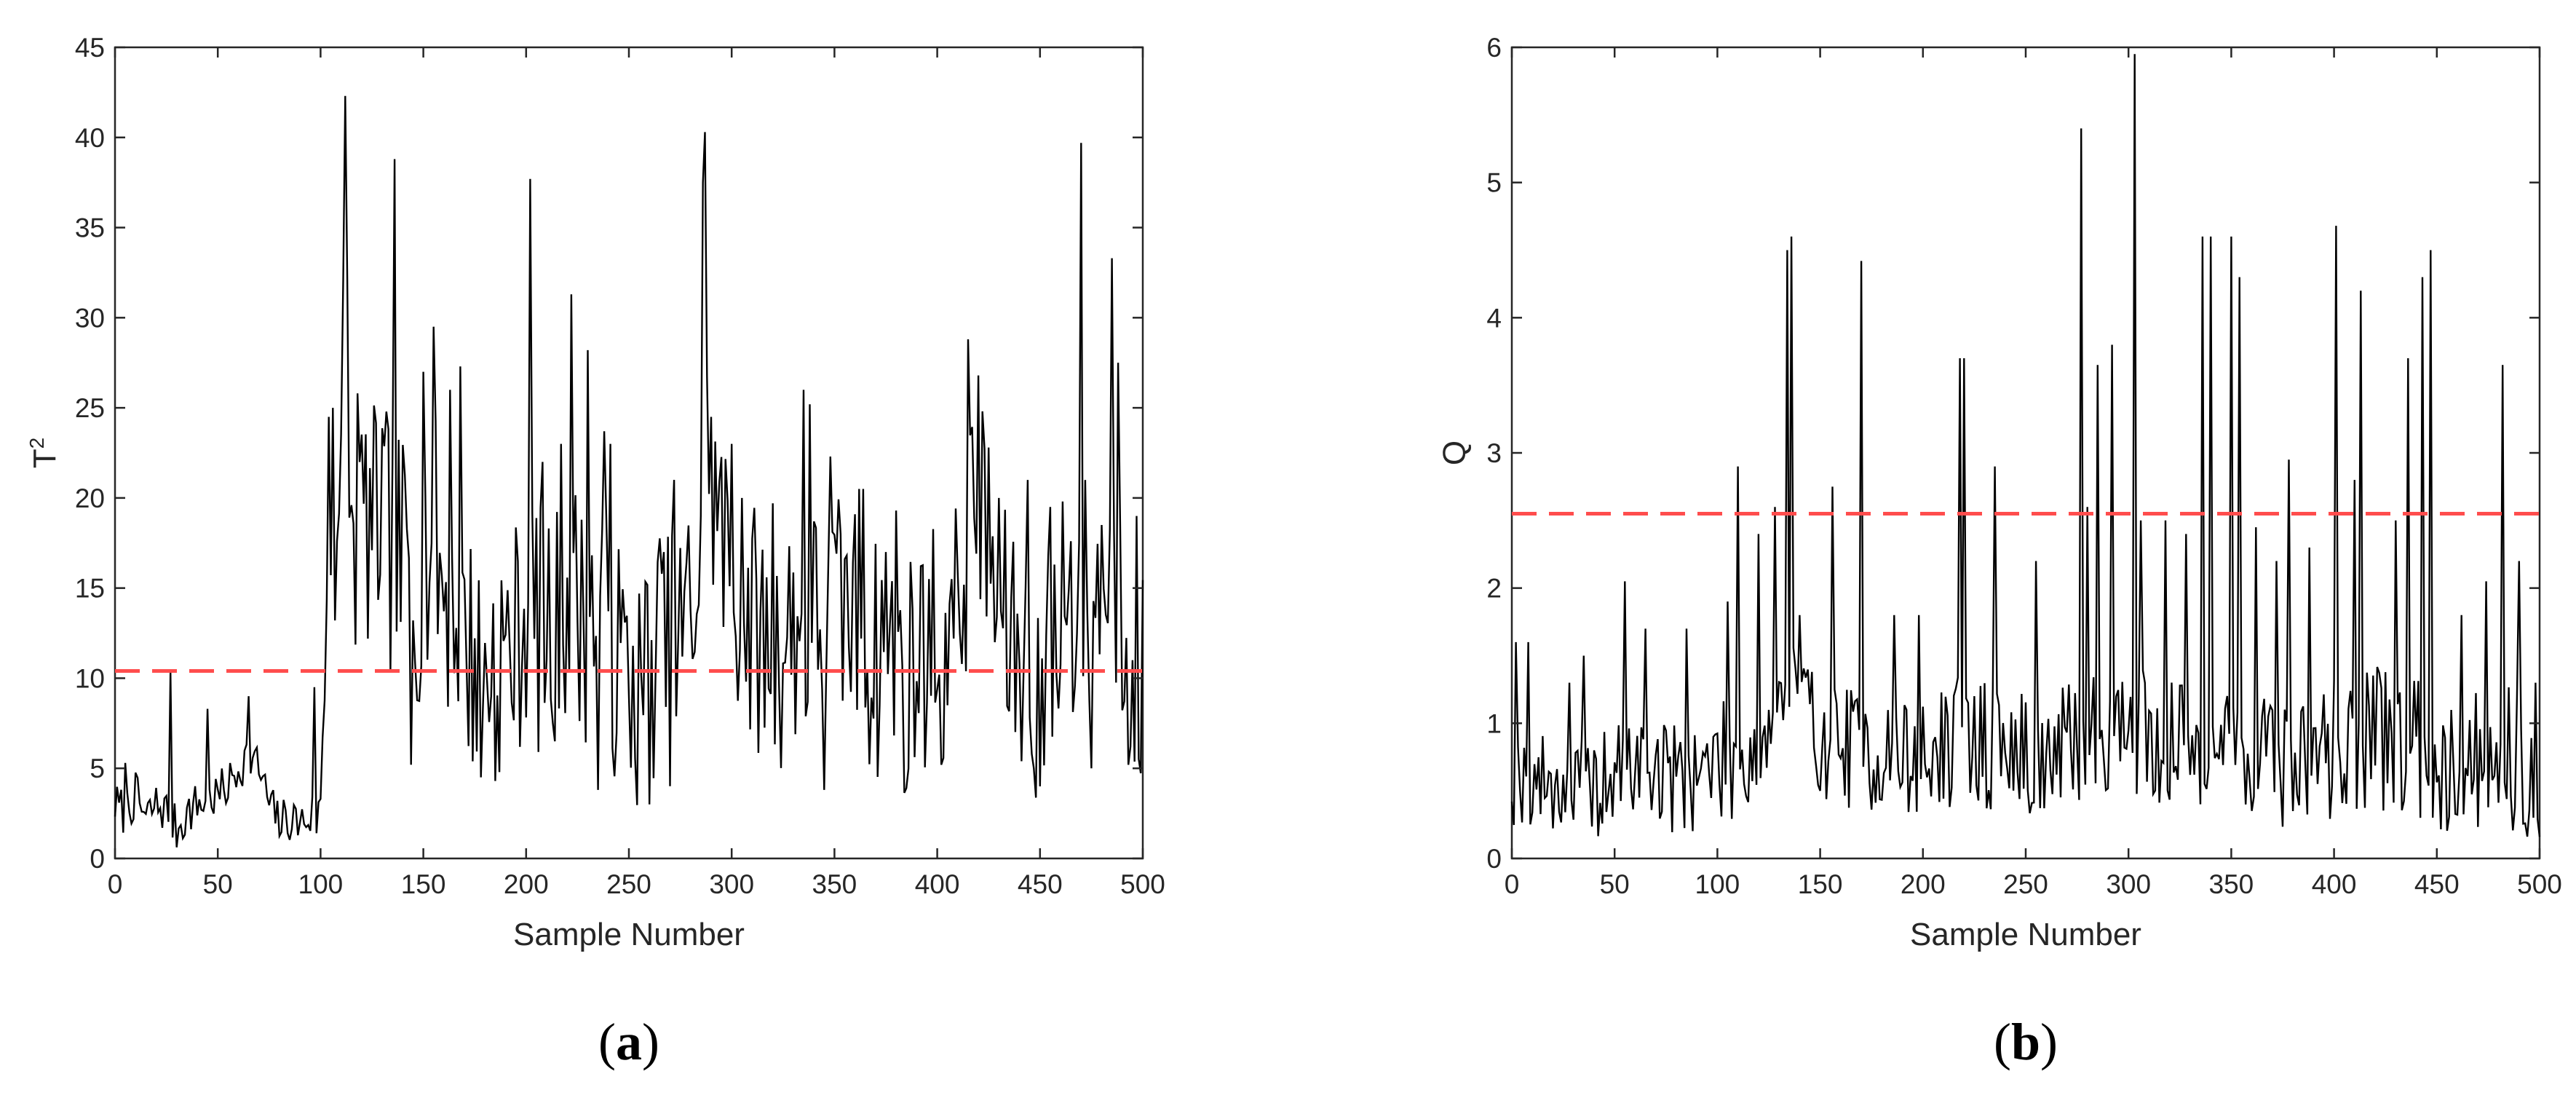  I want to click on y-tick-label: 40, so click(90, 138).